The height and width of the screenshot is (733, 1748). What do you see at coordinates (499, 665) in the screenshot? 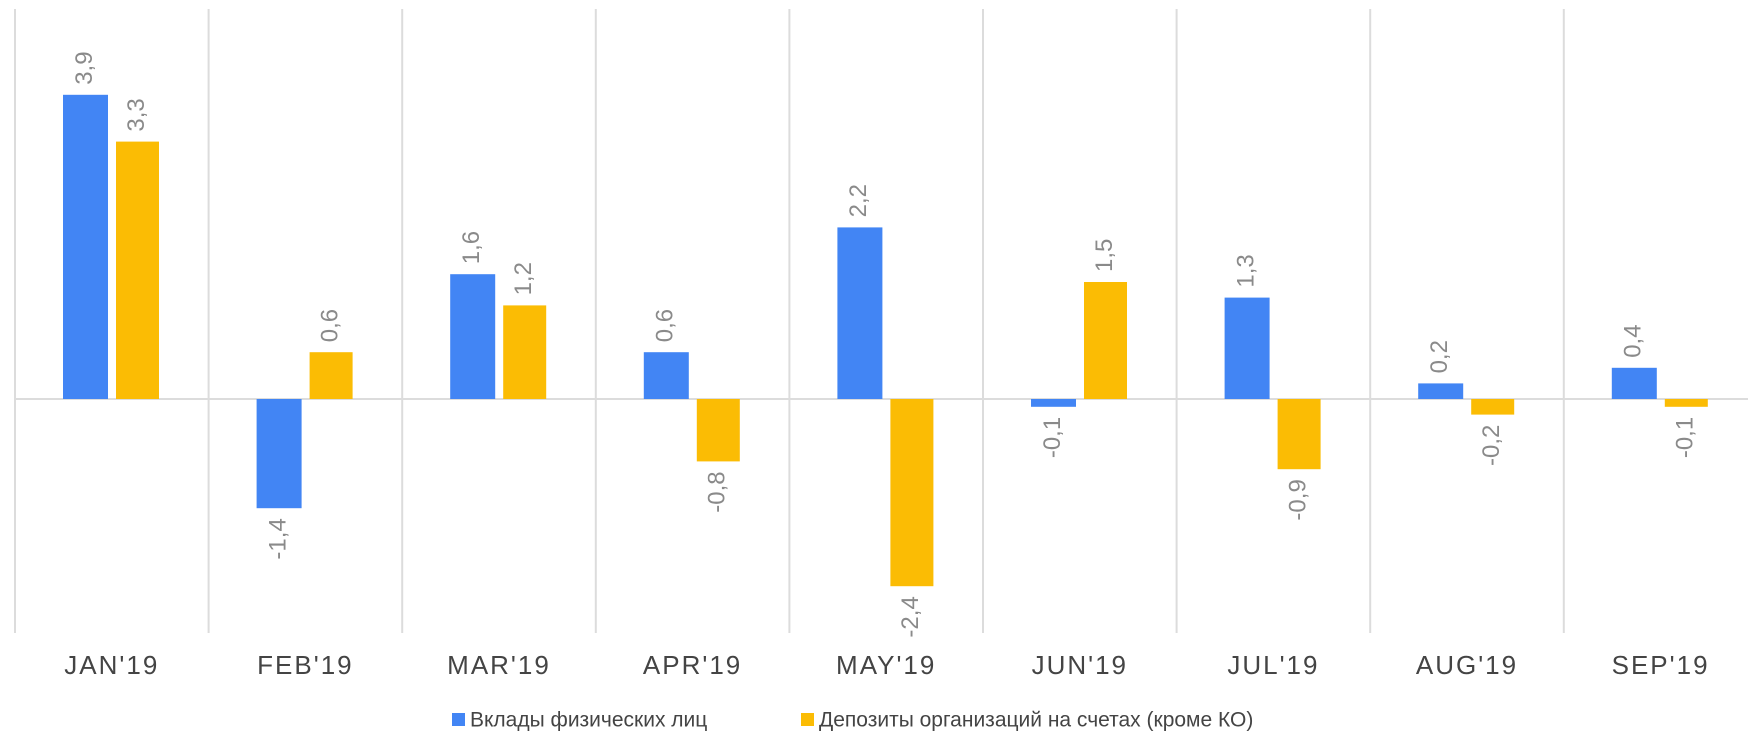
I see `x-tick-label: MAR'19` at bounding box center [499, 665].